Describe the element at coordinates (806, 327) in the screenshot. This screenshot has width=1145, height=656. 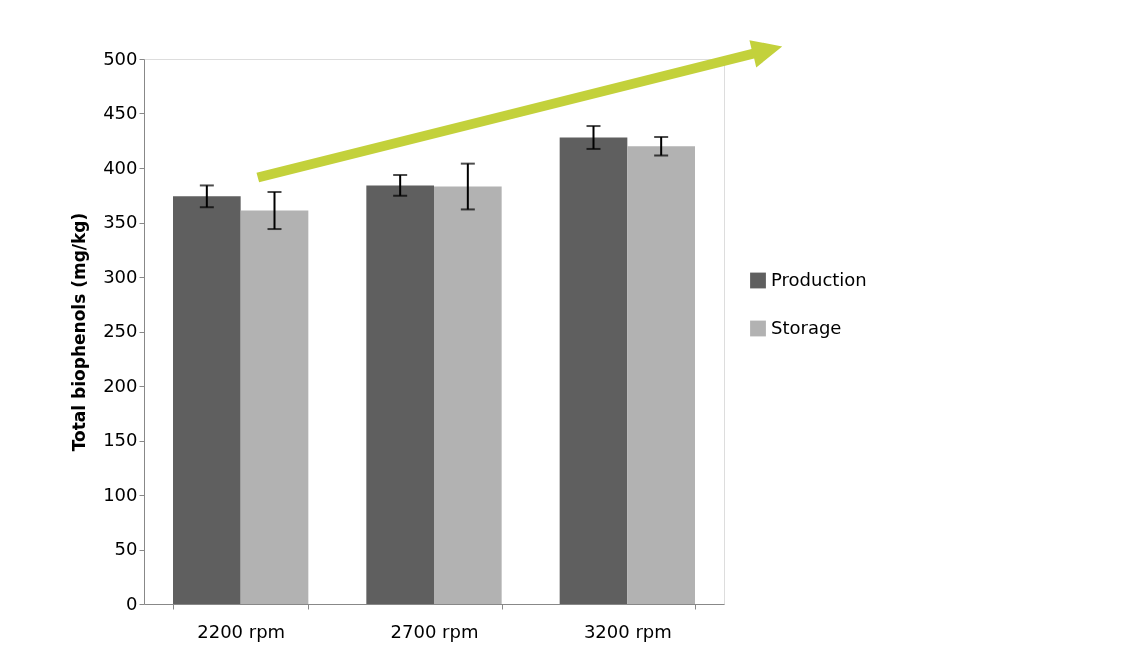
I see `legend-label: Storage` at that location.